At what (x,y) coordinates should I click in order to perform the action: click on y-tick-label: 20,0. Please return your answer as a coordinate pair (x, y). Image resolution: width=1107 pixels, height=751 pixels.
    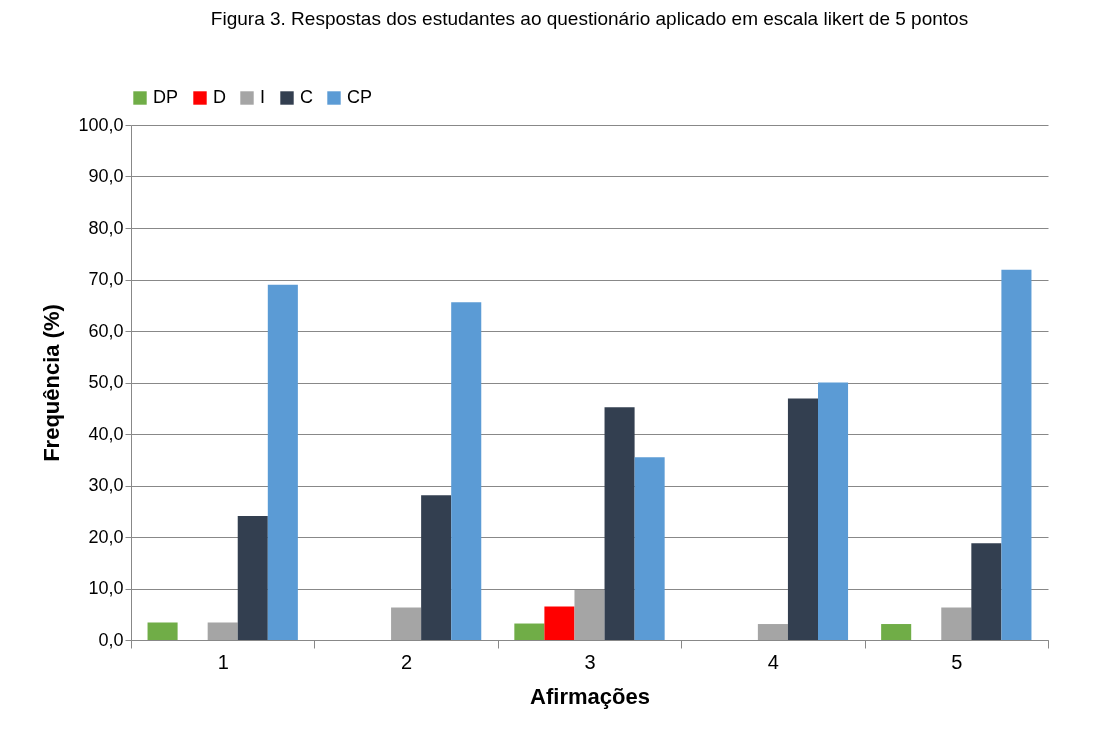
    Looking at the image, I should click on (106, 536).